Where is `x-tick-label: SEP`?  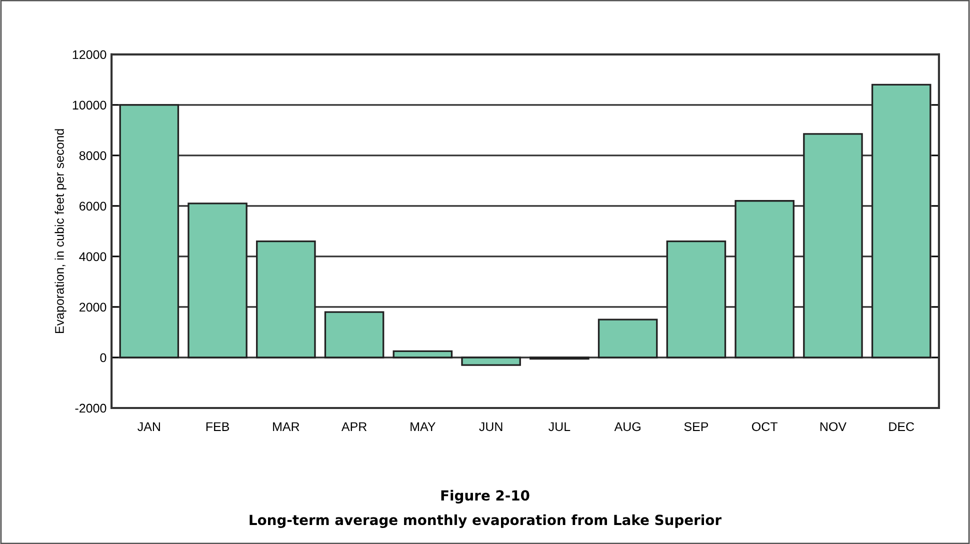 x-tick-label: SEP is located at coordinates (696, 427).